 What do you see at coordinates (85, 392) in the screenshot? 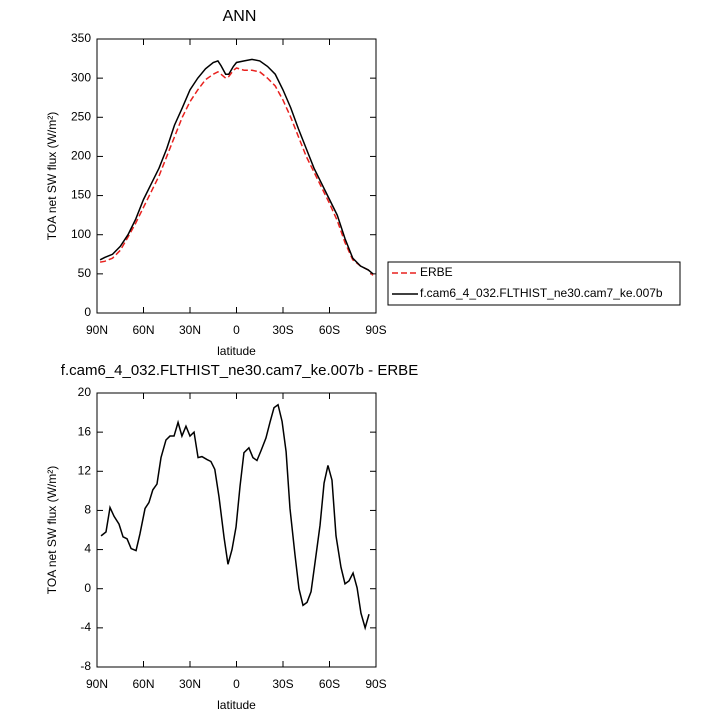
I see `y-tick-label: 20` at bounding box center [85, 392].